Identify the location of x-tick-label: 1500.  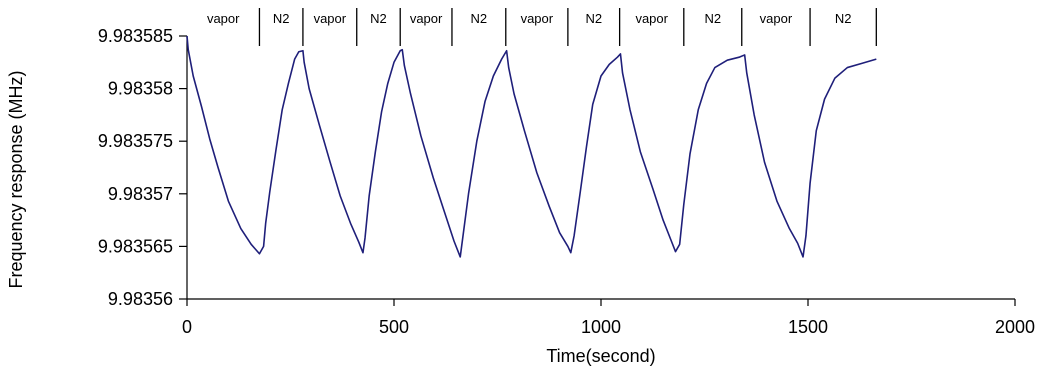
(808, 327).